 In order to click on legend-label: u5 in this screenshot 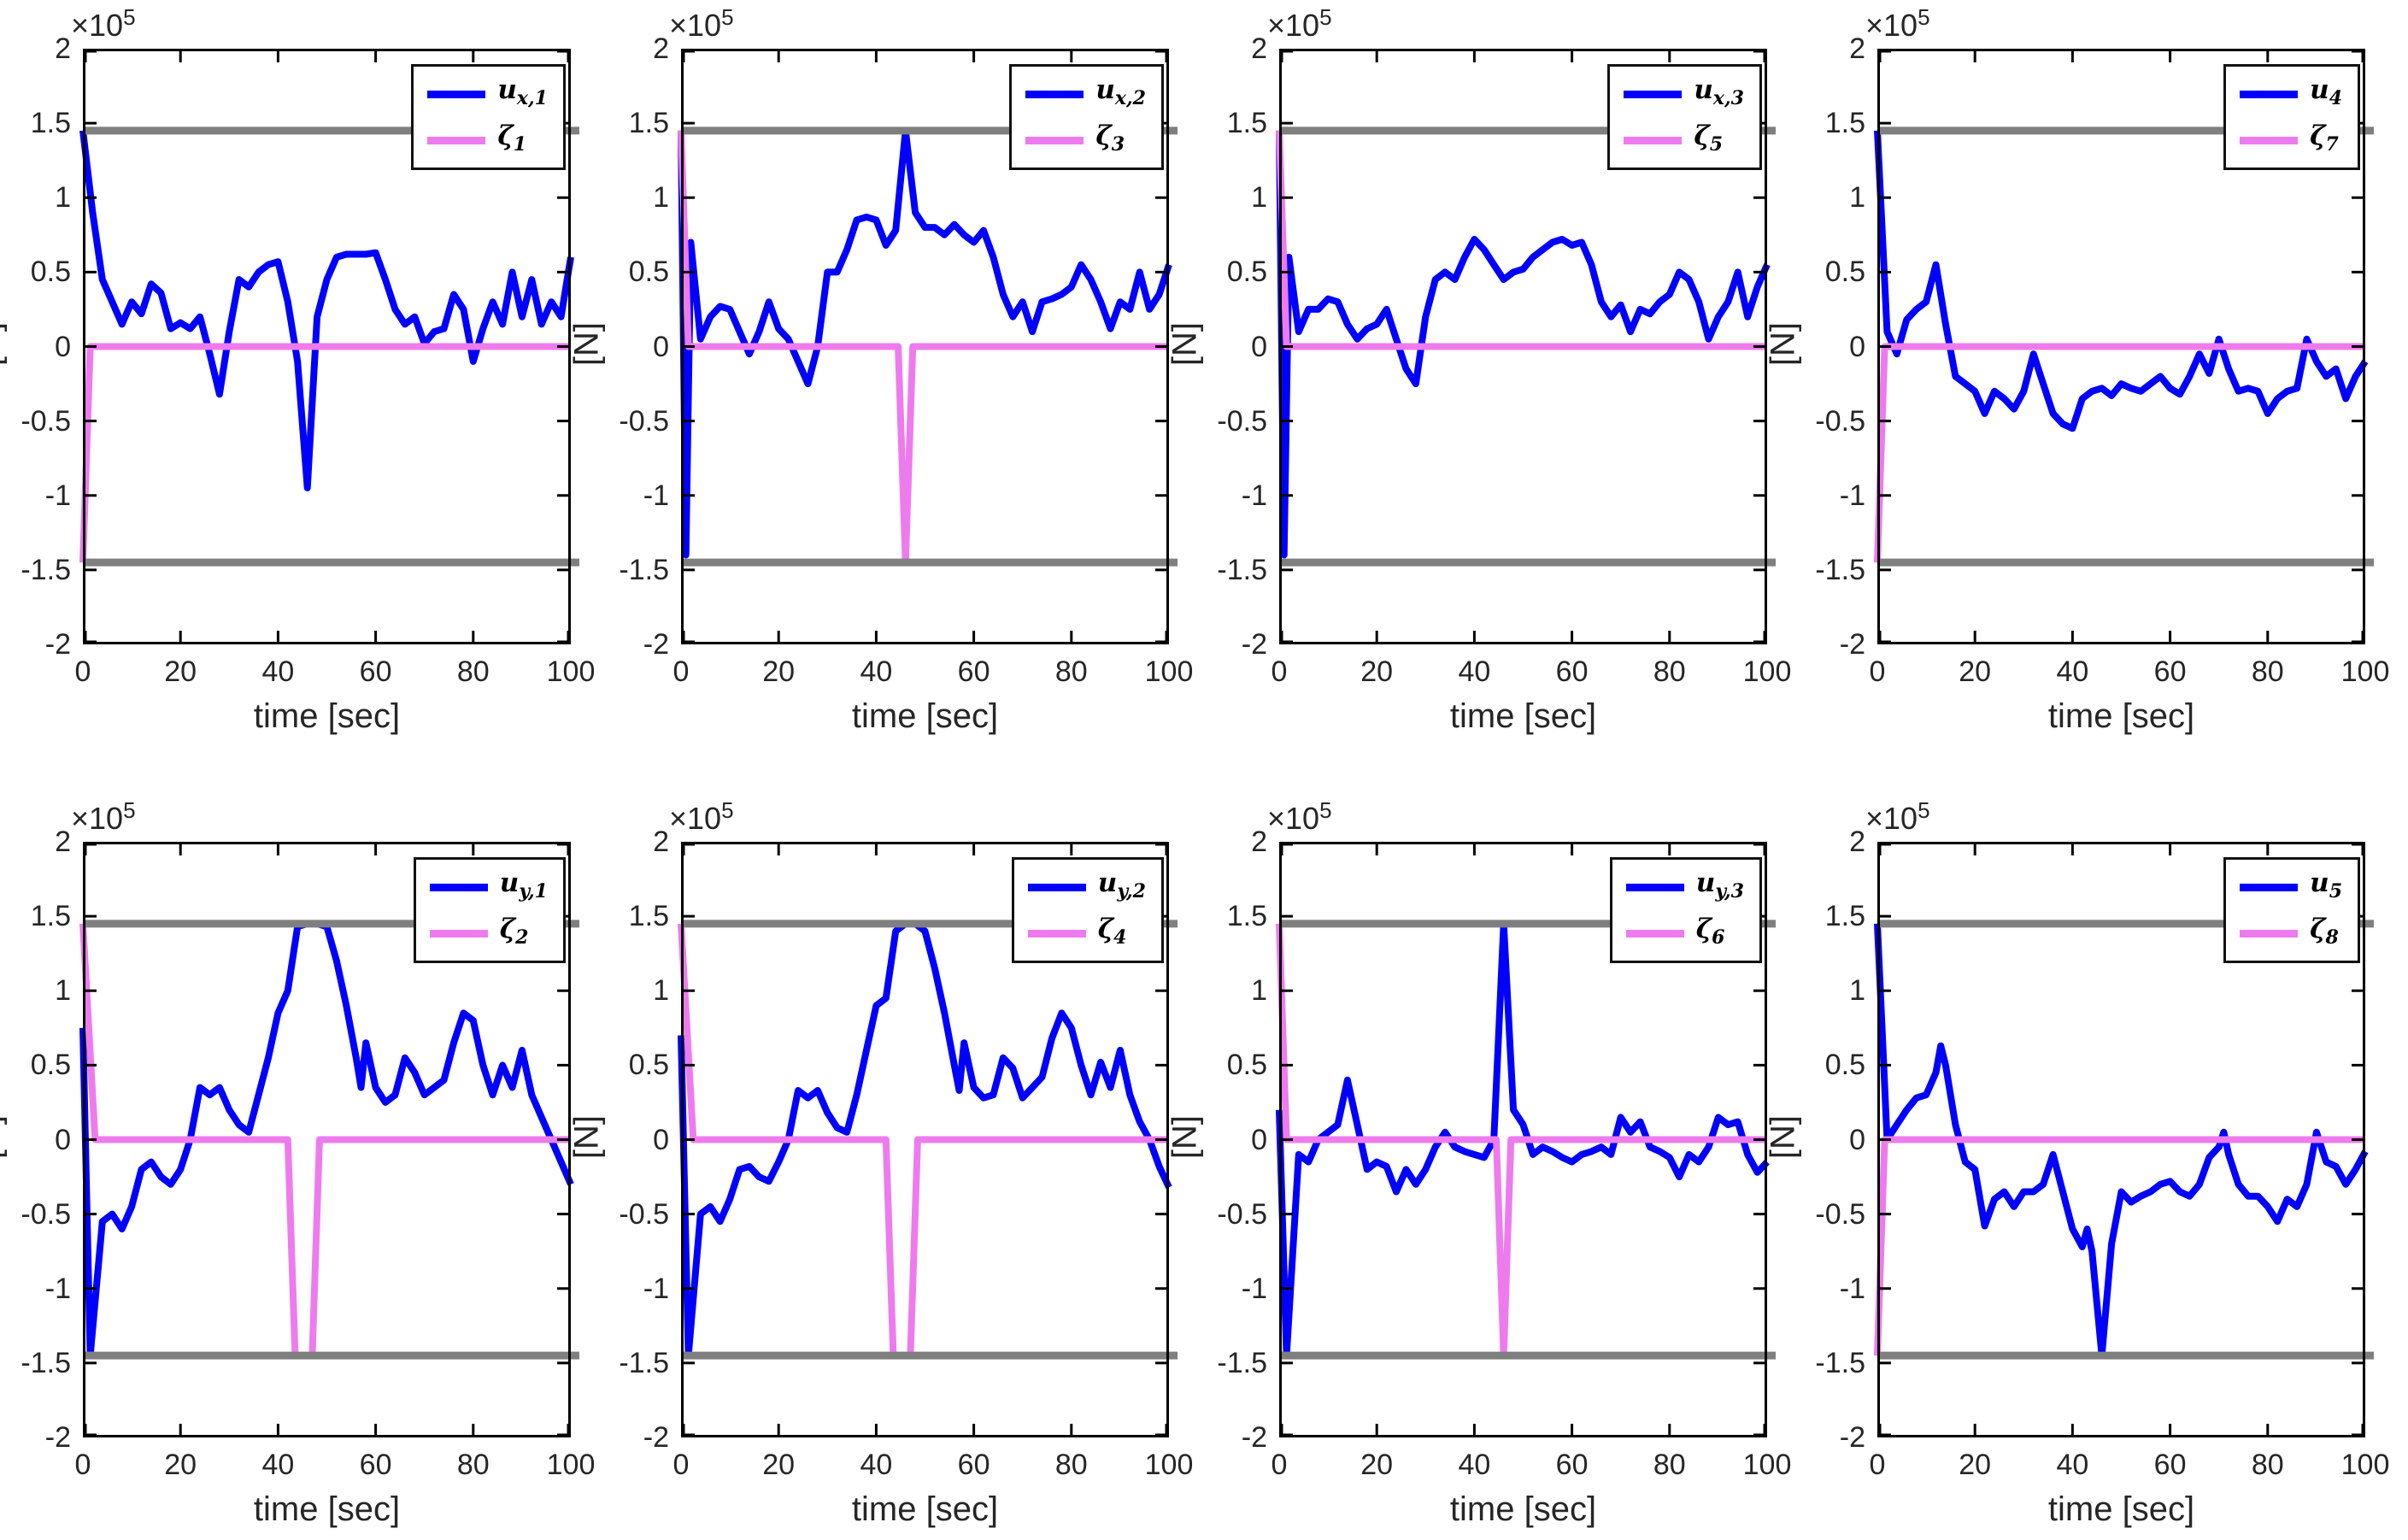, I will do `click(2326, 885)`.